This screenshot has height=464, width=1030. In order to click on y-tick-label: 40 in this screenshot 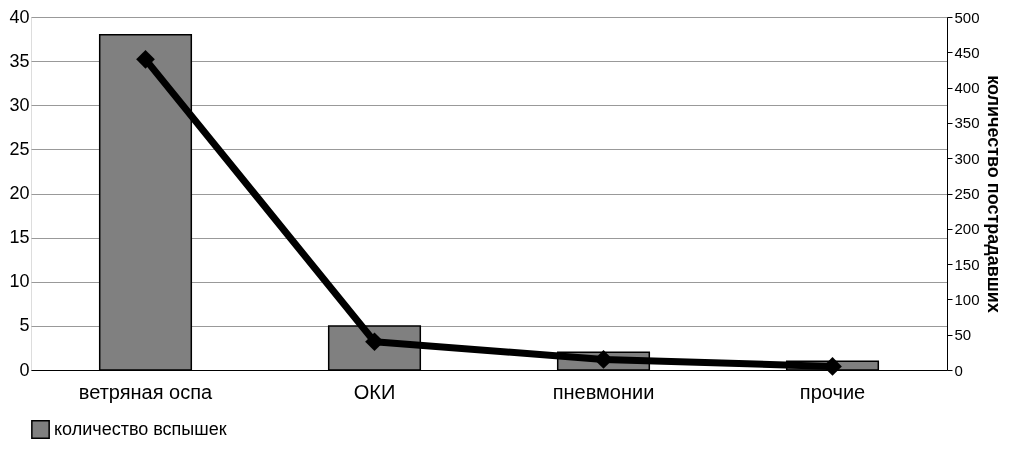, I will do `click(19, 16)`.